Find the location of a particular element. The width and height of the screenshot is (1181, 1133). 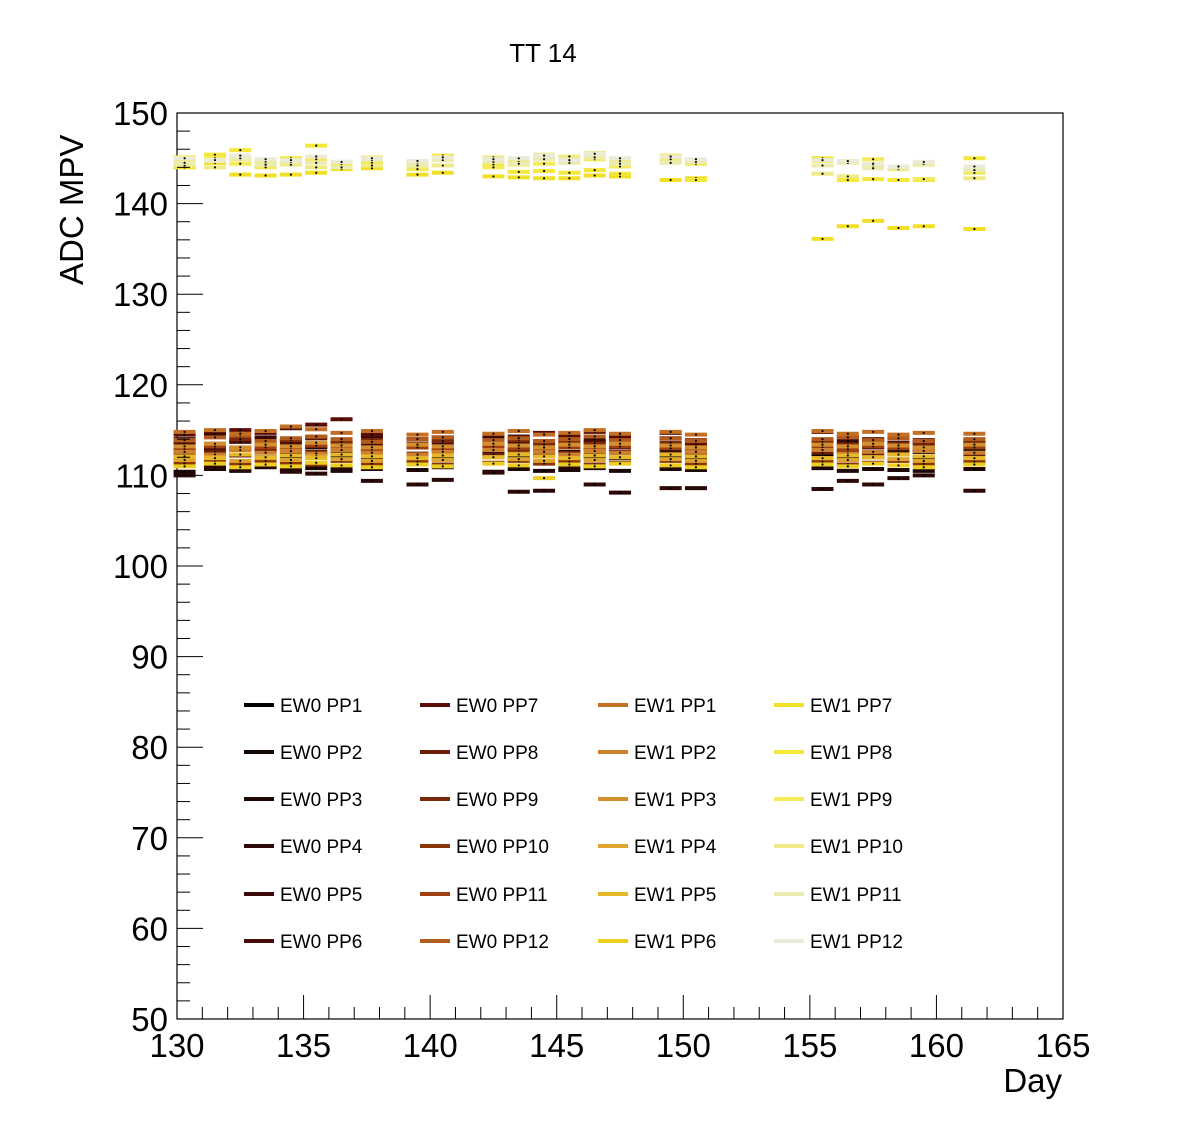

x-tick-label: 140 is located at coordinates (430, 1045).